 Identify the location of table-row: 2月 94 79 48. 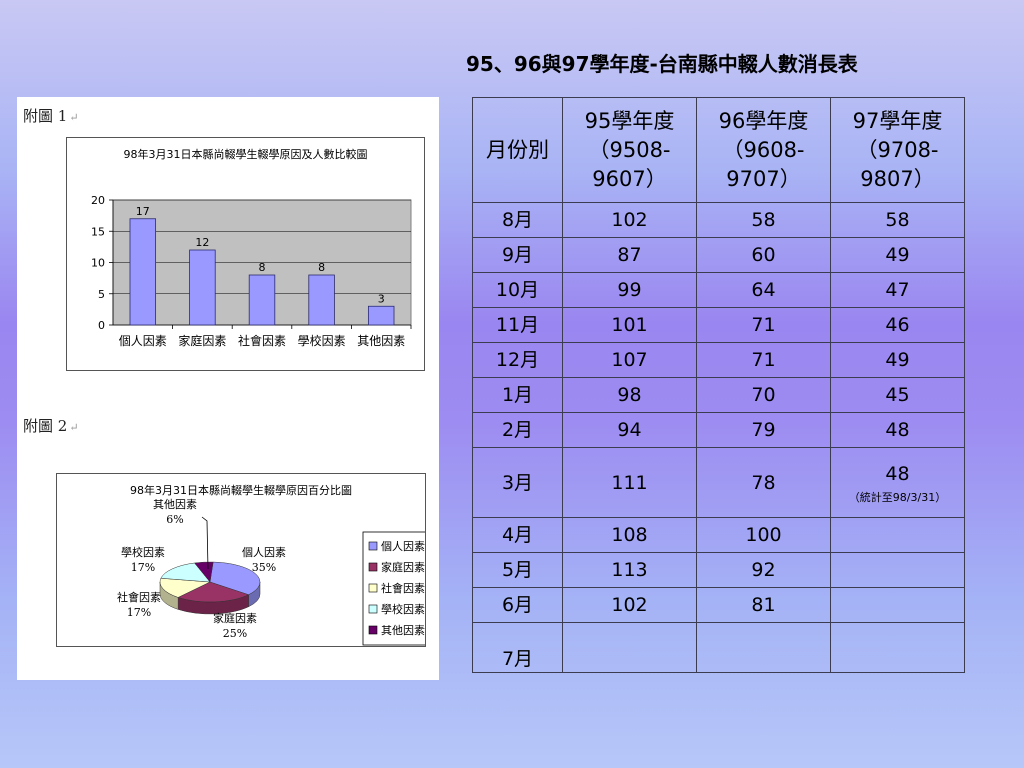
(718, 430).